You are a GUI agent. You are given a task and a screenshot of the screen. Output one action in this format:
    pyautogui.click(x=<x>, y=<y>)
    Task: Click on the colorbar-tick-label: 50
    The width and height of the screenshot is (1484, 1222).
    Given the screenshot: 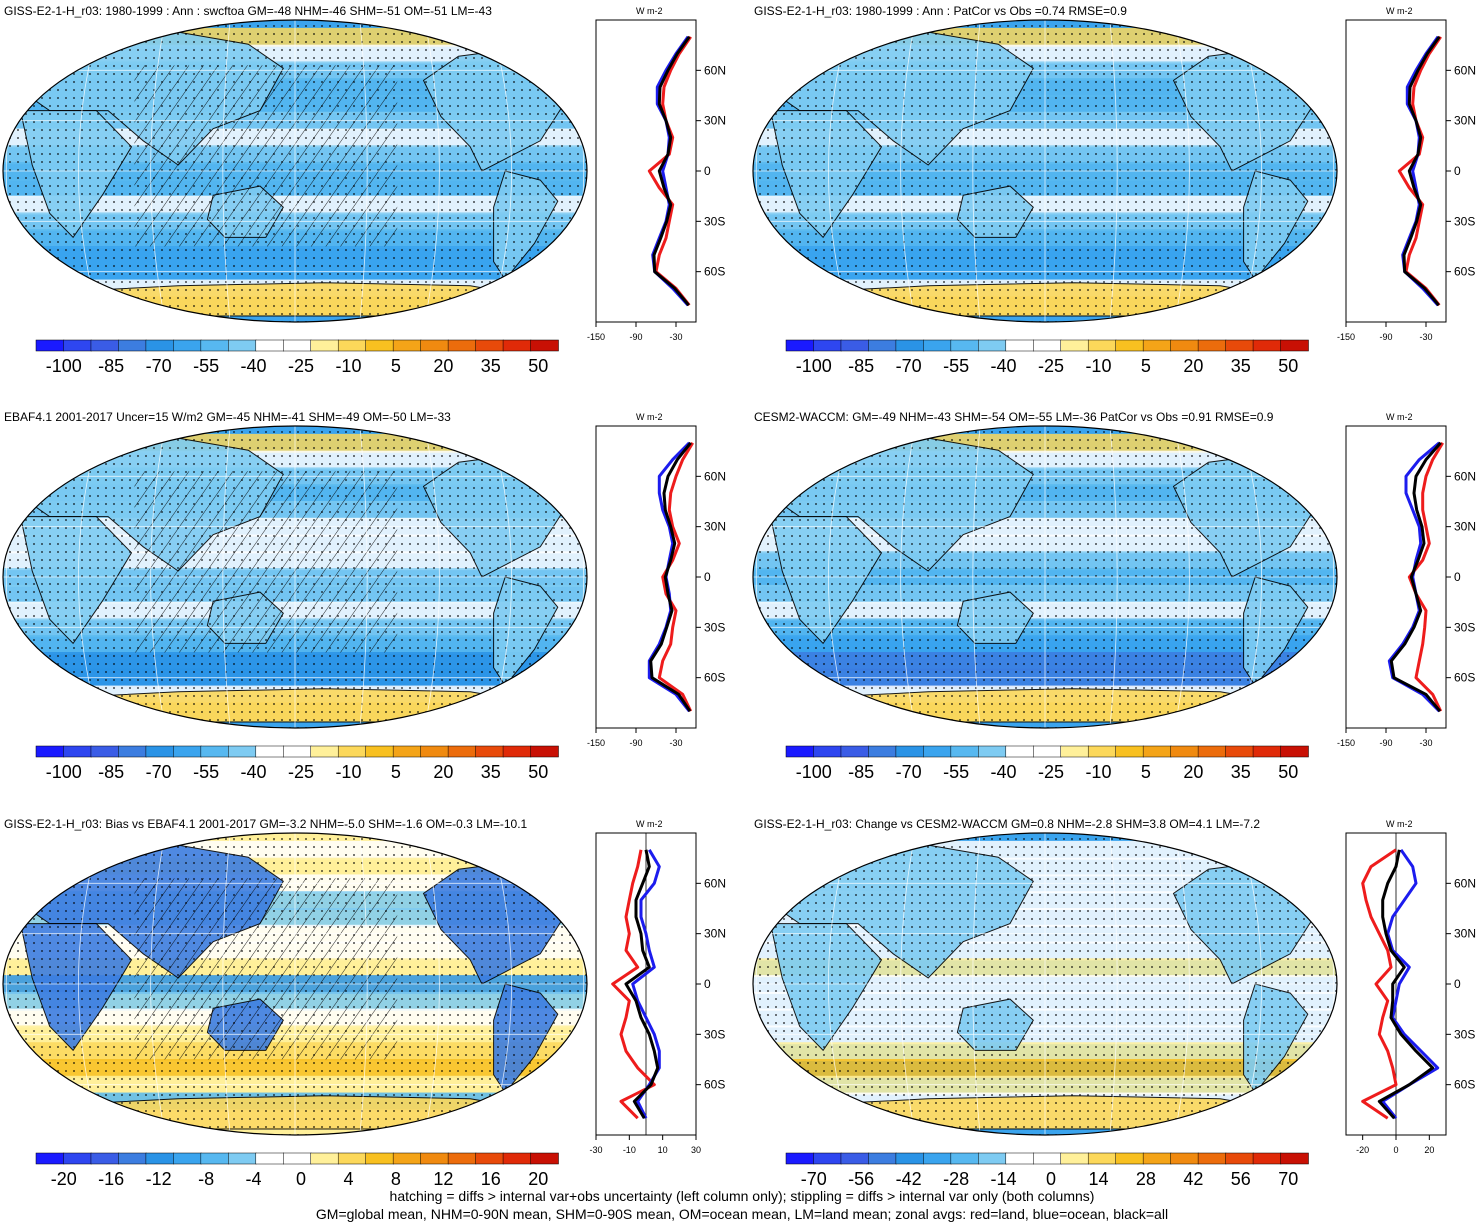 What is the action you would take?
    pyautogui.click(x=538, y=366)
    